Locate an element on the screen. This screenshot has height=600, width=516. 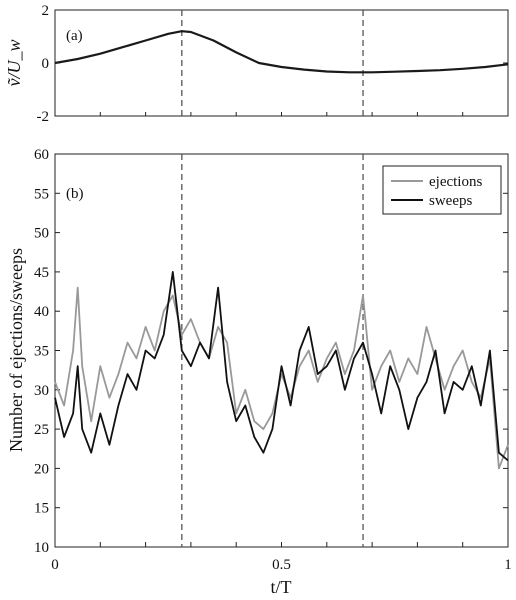
panel-b-y-tick-label-6: 40 is located at coordinates (41, 312).